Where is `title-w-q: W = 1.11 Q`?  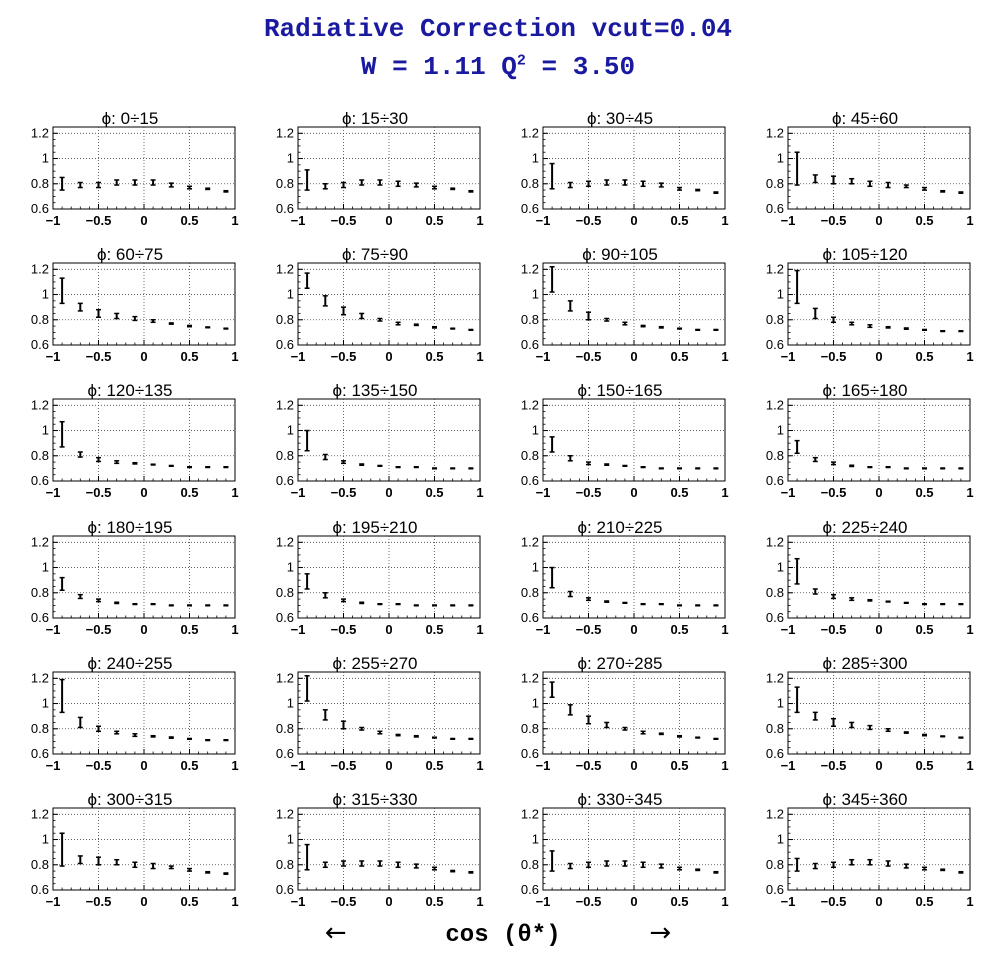
title-w-q: W = 1.11 Q is located at coordinates (438, 67).